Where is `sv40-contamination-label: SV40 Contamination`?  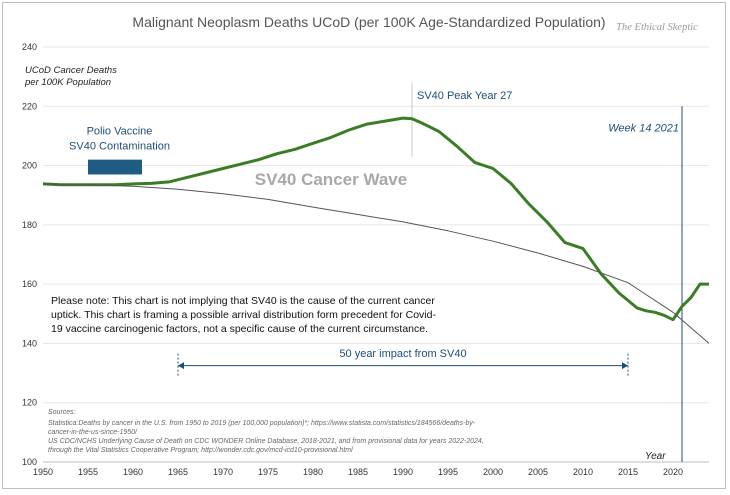
sv40-contamination-label: SV40 Contamination is located at coordinates (119, 146).